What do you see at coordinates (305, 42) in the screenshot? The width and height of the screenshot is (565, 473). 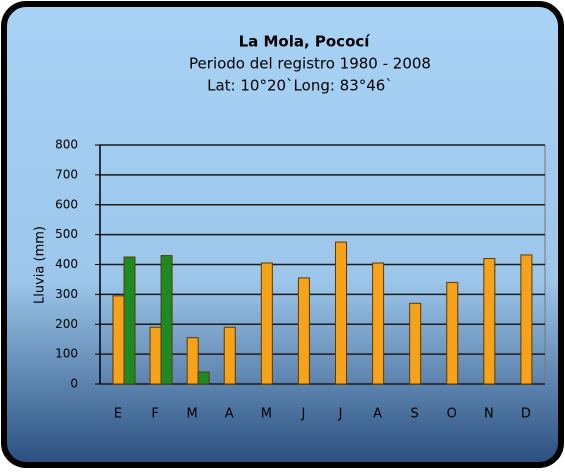 I see `chart-title: La Mola, Pococí` at bounding box center [305, 42].